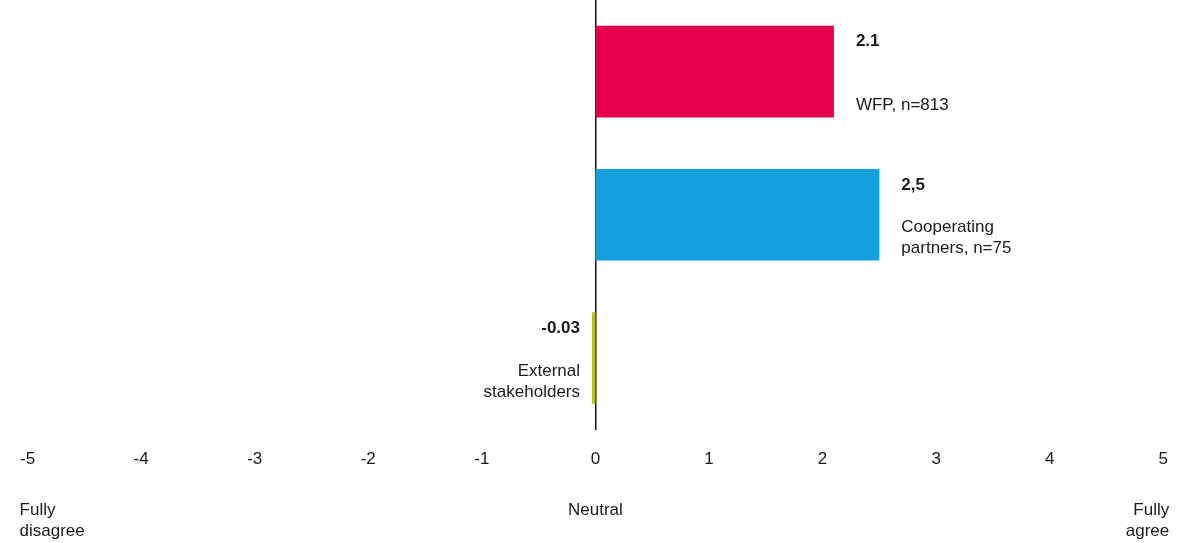  What do you see at coordinates (867, 41) in the screenshot?
I see `data-label: 2.1` at bounding box center [867, 41].